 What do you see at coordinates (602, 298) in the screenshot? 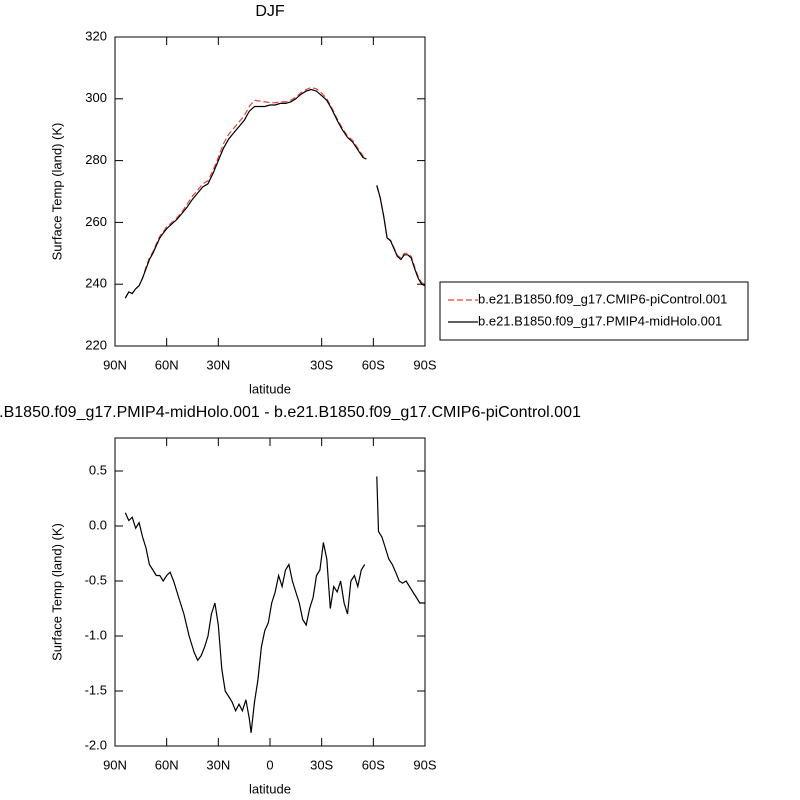
I see `legend-label: b.e21.B1850.f09_g17.CMIP6-piControl.001` at bounding box center [602, 298].